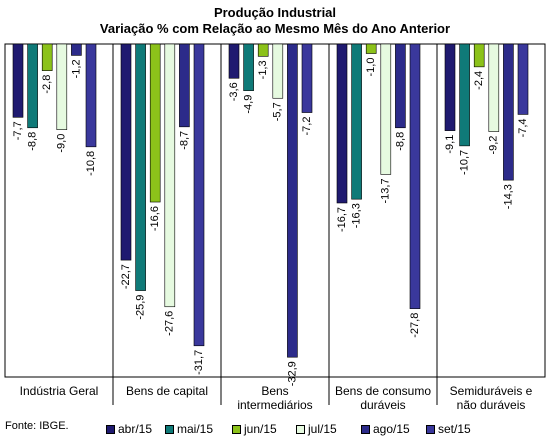  I want to click on data-label: -7,4, so click(523, 127).